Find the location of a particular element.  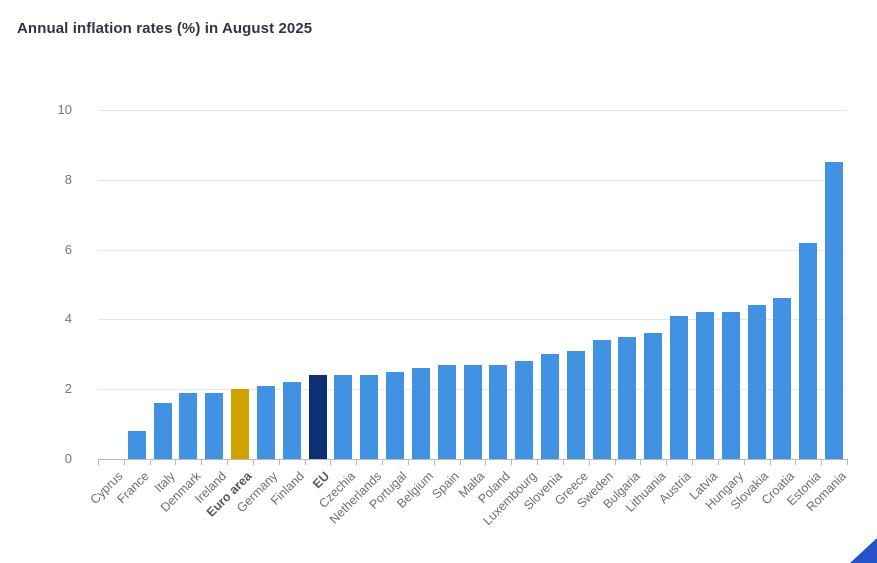

bar-luxembourg is located at coordinates (524, 410).